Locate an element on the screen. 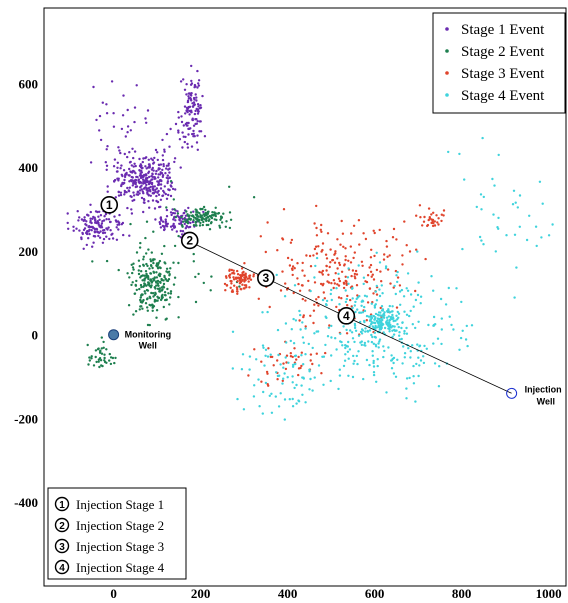  stage-legend-entry-3: 3 Injection Stage 3 is located at coordinates (109, 546).